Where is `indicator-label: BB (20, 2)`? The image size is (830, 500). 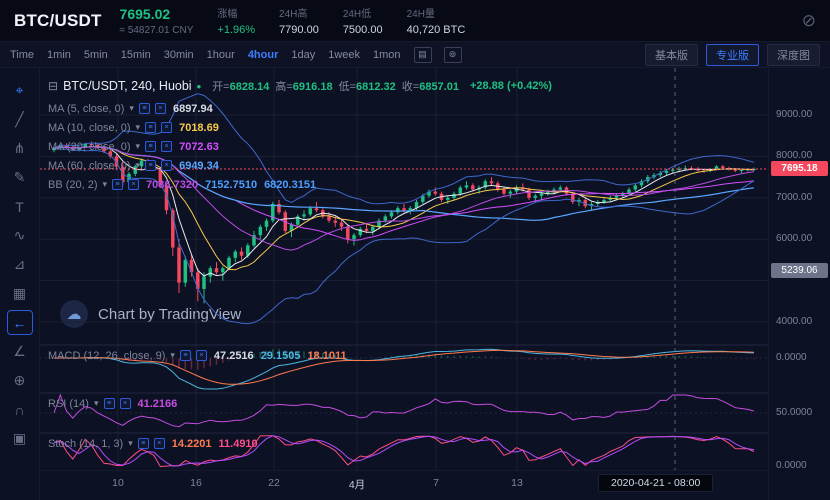
indicator-label: BB (20, 2) is located at coordinates (73, 184).